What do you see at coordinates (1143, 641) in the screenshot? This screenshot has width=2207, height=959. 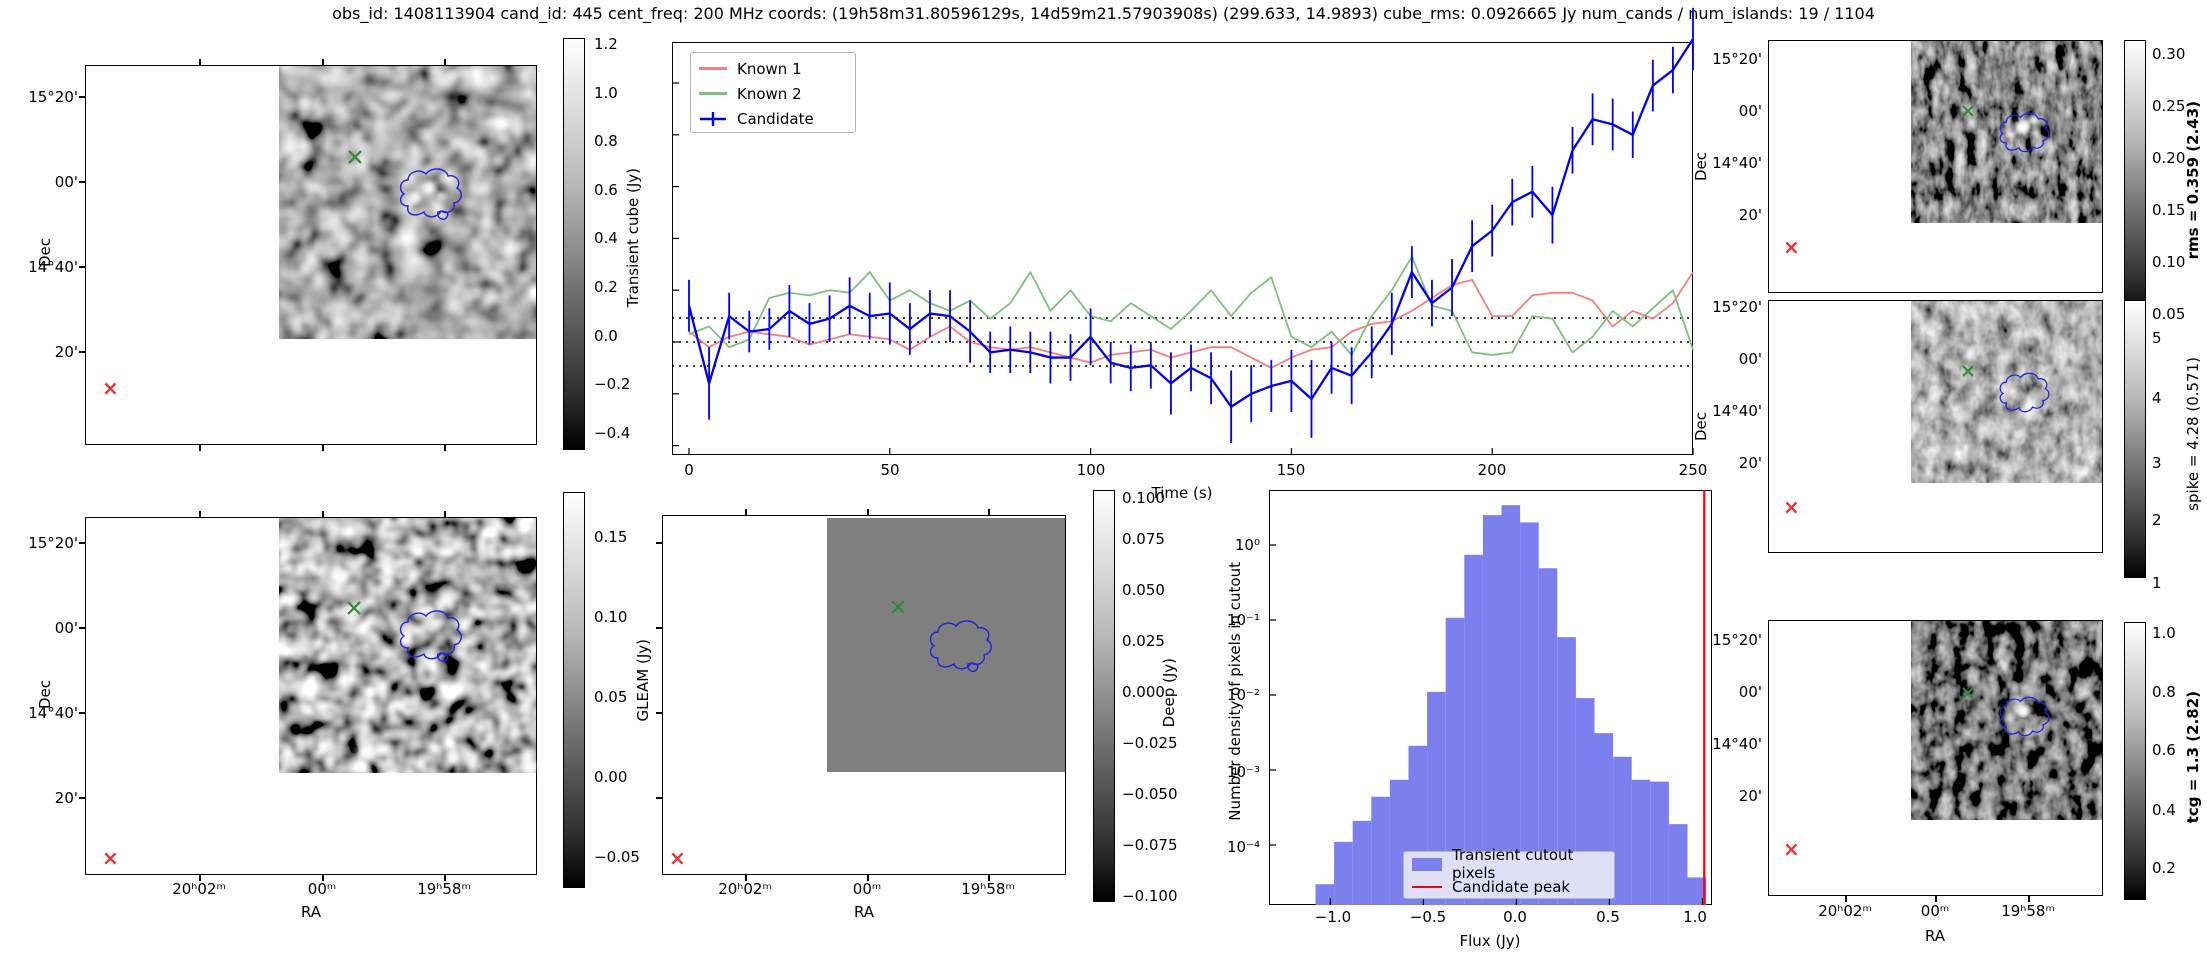 I see `cbar-tick: 0.025` at bounding box center [1143, 641].